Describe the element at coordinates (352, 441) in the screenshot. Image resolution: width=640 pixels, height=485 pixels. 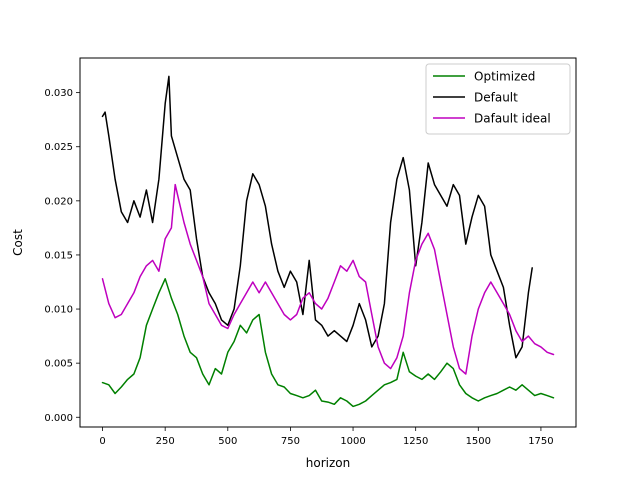
I see `x-tick-label: 1000` at that location.